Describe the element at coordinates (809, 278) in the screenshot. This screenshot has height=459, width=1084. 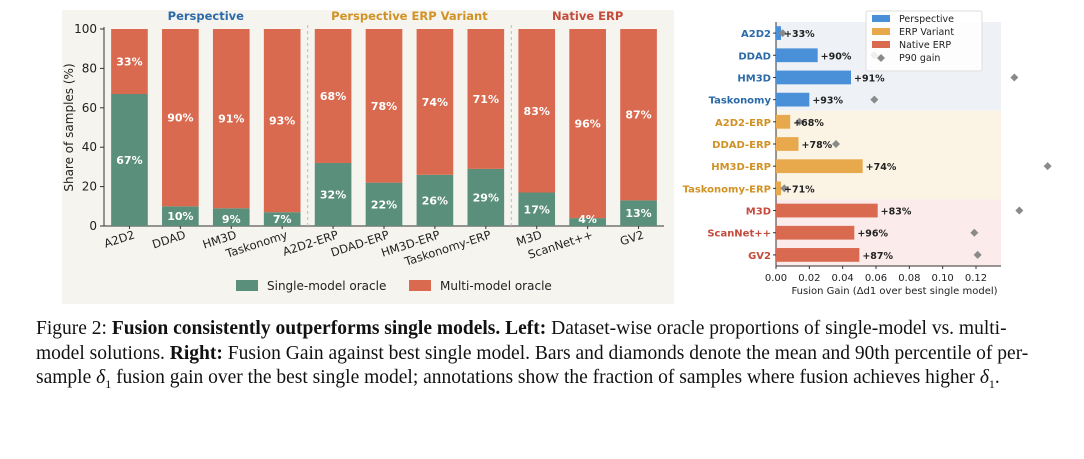
I see `x-tick-label: 0.02` at that location.